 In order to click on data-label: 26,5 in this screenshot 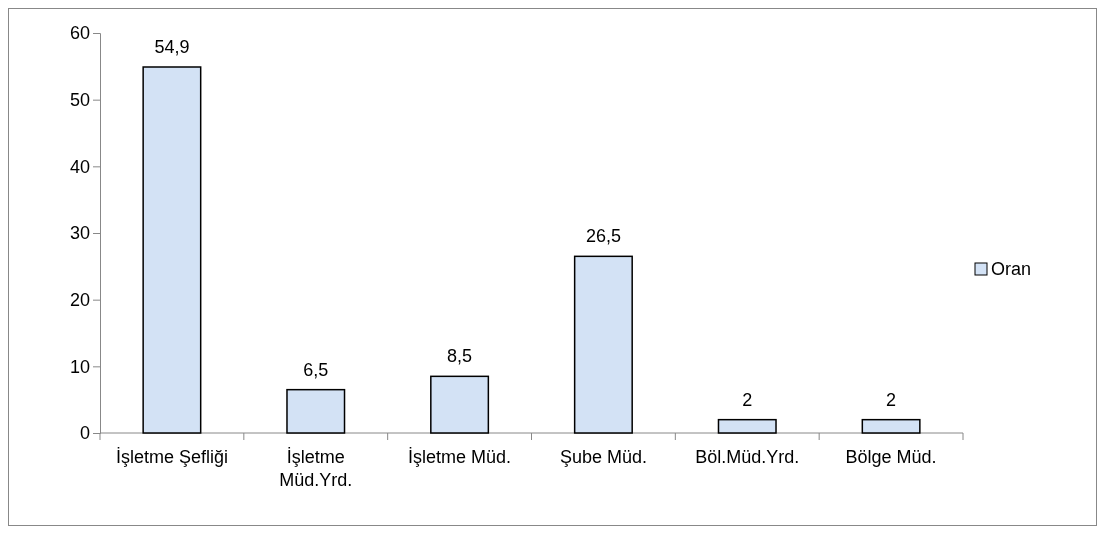, I will do `click(603, 236)`.